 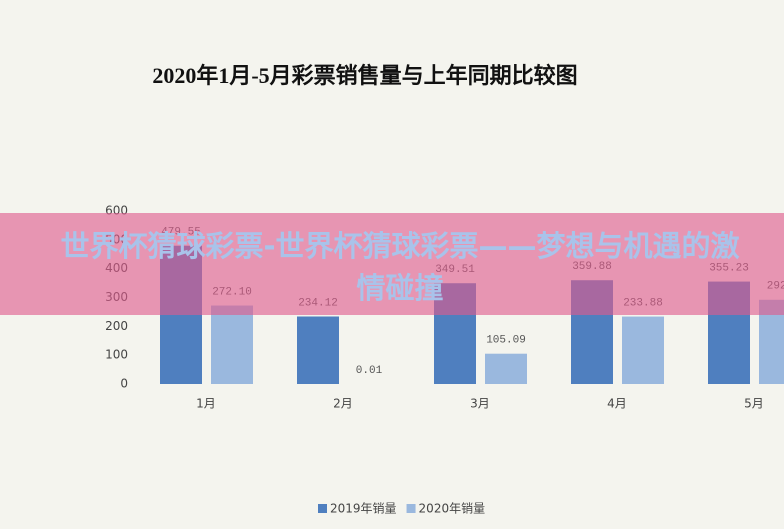 What do you see at coordinates (116, 326) in the screenshot?
I see `y-tick-label: 200` at bounding box center [116, 326].